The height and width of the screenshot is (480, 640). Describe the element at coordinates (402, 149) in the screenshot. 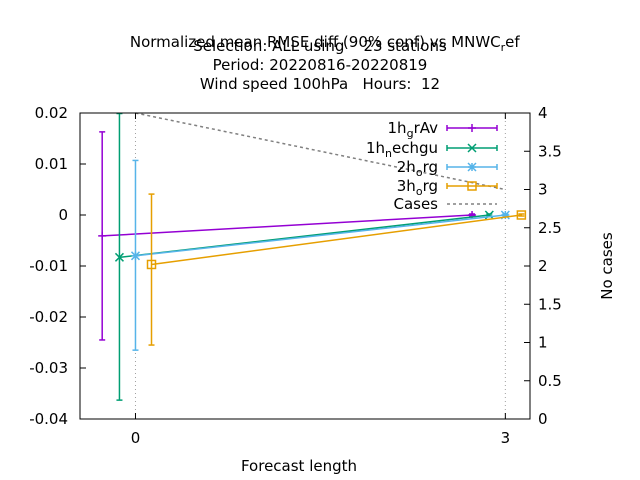

I see `legend-label-1h_nechgu: 1hnechgu` at that location.